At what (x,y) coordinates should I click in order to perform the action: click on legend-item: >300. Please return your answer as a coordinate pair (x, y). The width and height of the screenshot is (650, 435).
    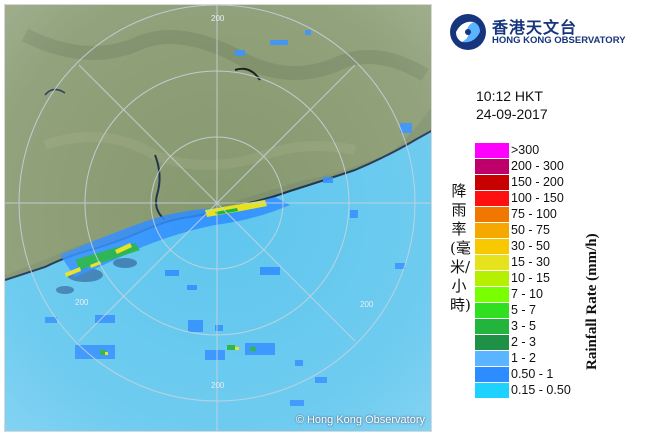
    Looking at the image, I should click on (543, 150).